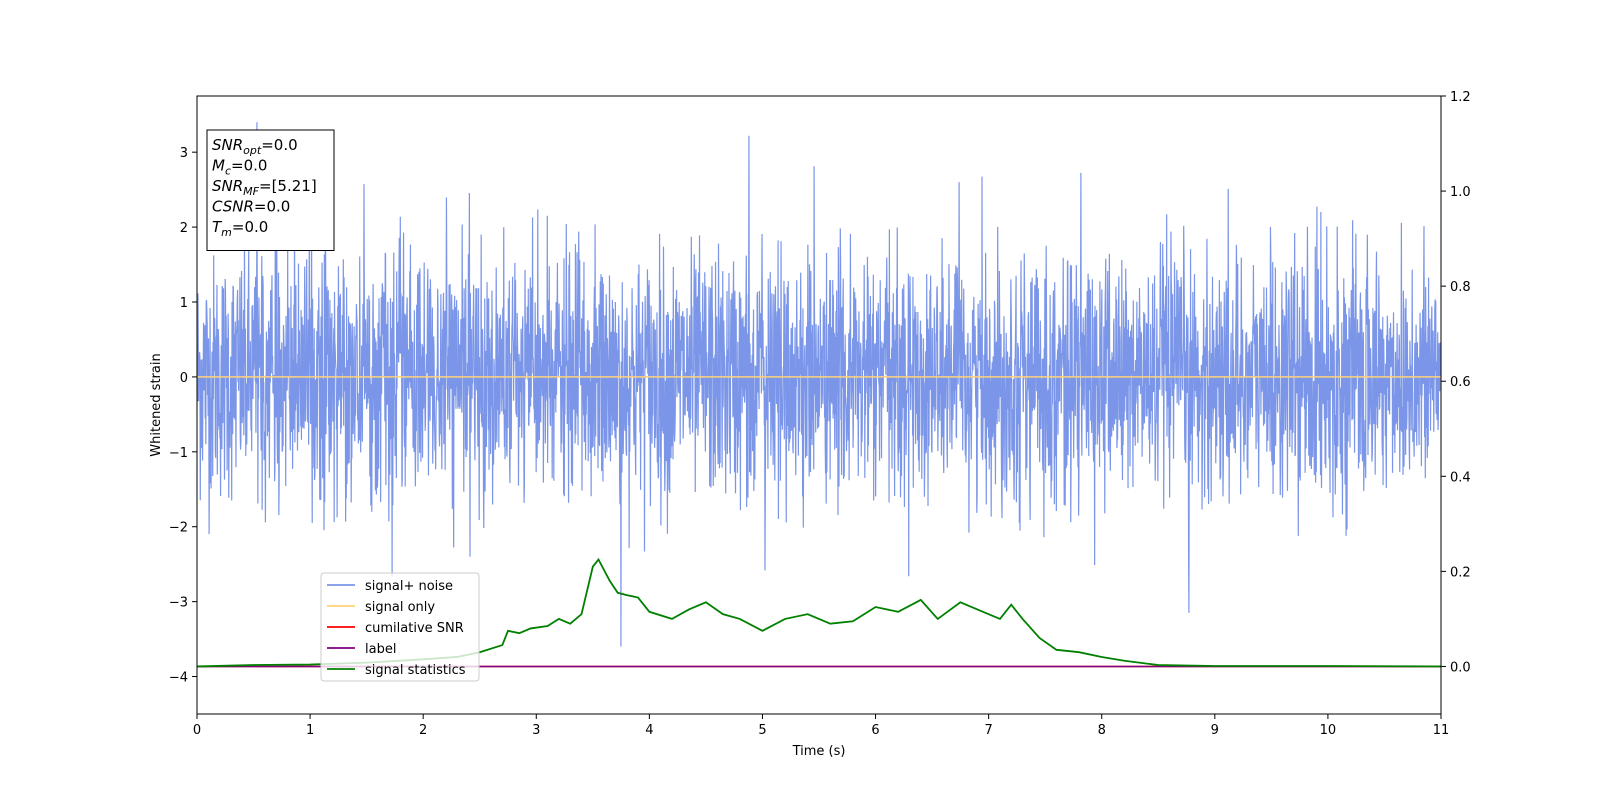  I want to click on legend-entry: signal statistics, so click(396, 670).